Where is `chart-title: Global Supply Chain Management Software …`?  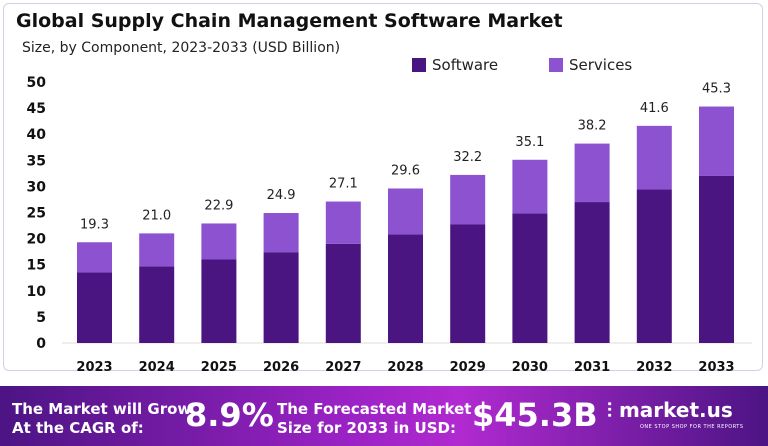 chart-title: Global Supply Chain Management Software … is located at coordinates (289, 21).